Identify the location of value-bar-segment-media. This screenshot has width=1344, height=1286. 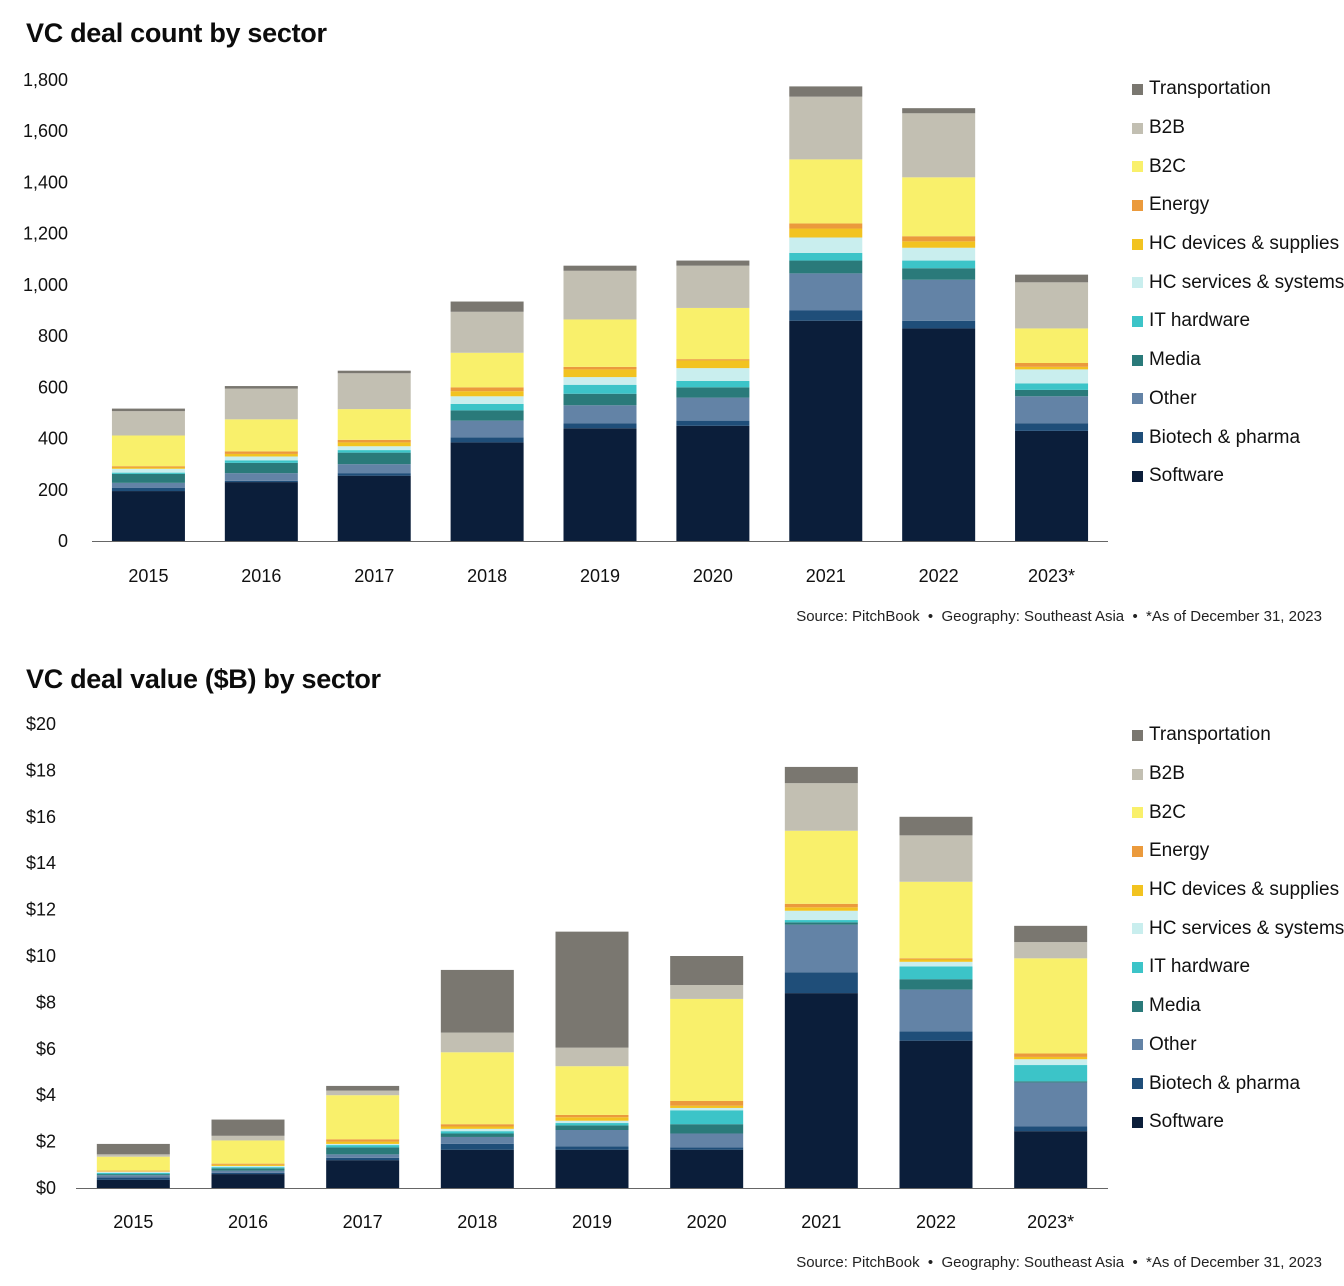
(707, 1129).